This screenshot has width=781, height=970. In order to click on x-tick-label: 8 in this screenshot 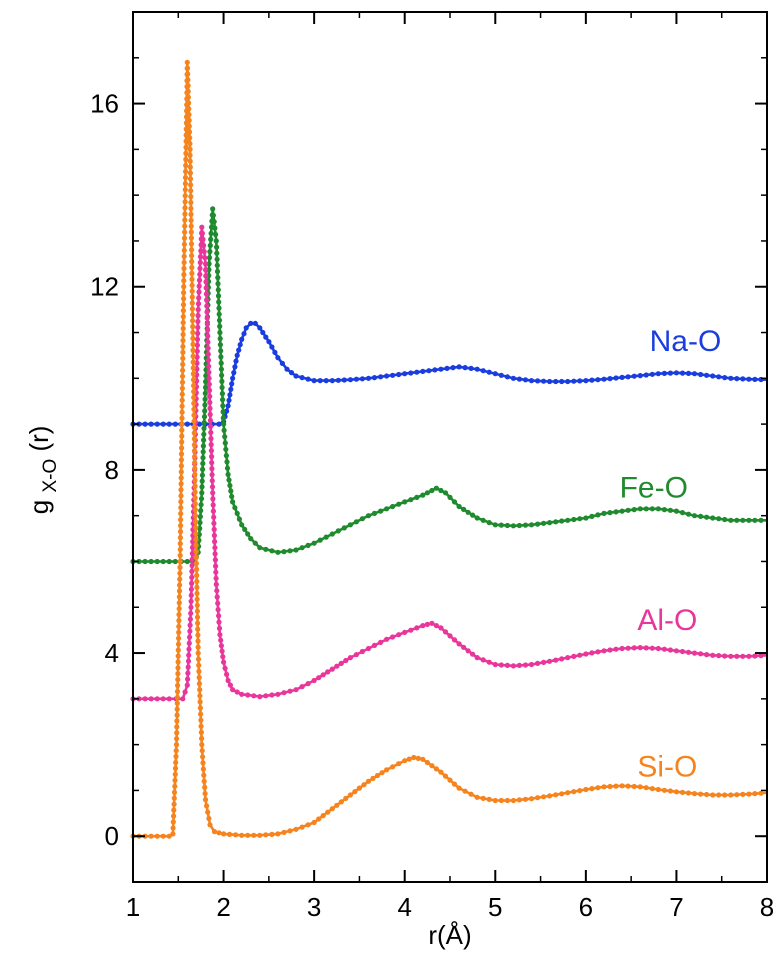, I will do `click(767, 907)`.